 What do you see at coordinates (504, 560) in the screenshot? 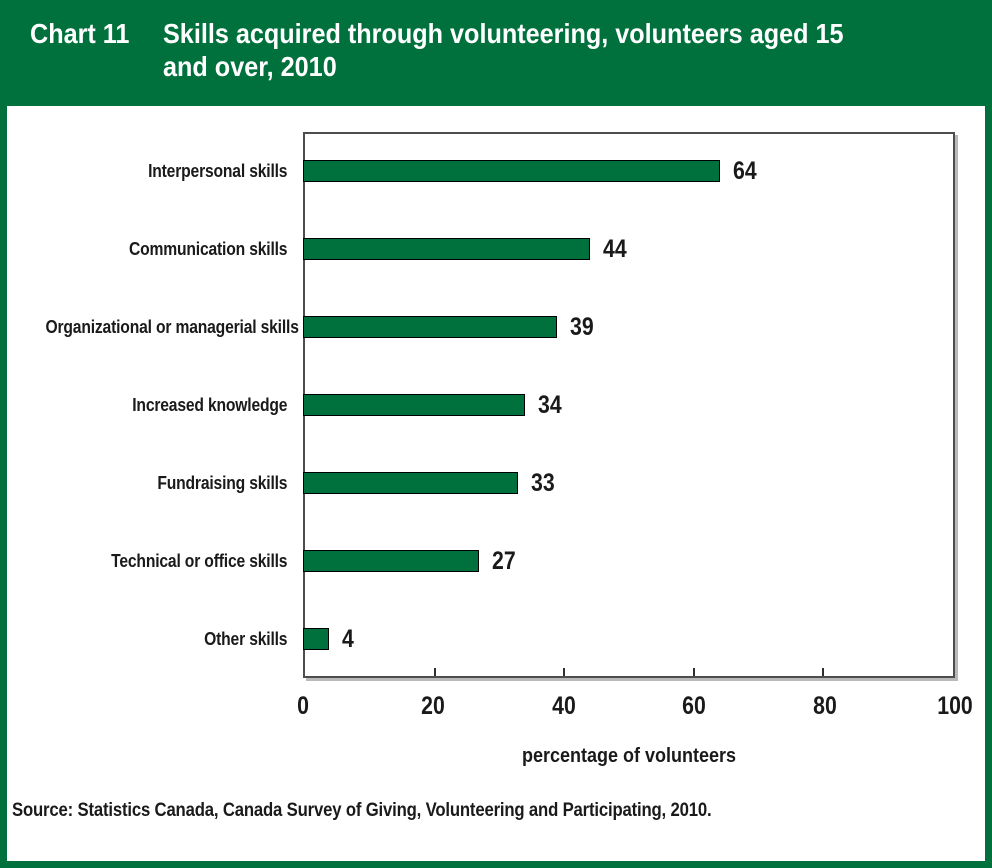
I see `value-label: 27` at bounding box center [504, 560].